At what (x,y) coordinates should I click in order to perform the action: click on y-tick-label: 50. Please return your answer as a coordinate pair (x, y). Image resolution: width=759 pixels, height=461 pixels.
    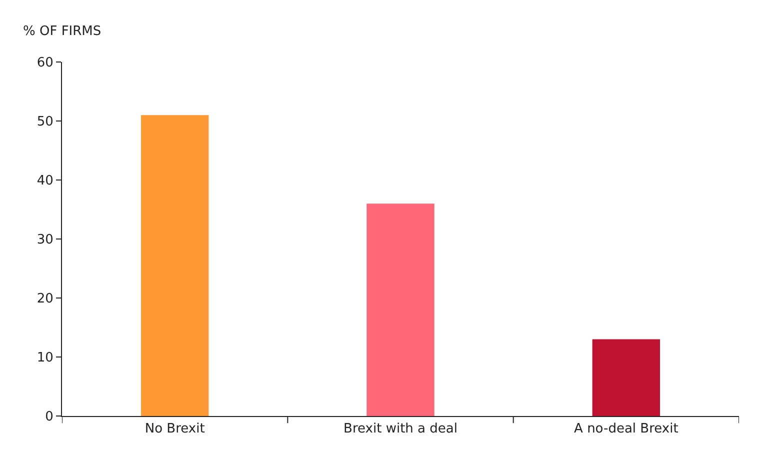
    Looking at the image, I should click on (45, 122).